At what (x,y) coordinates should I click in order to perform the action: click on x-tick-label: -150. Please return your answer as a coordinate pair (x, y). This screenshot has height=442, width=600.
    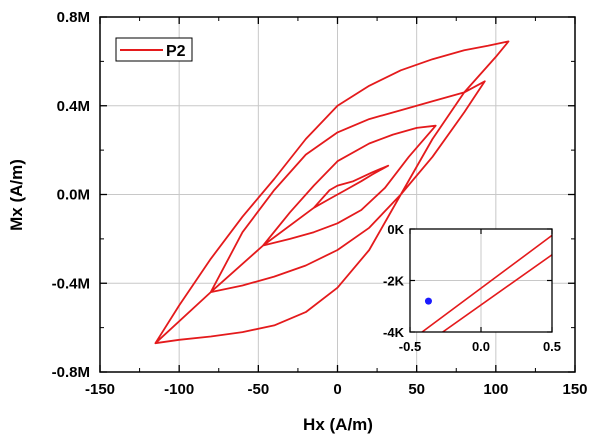
    Looking at the image, I should click on (100, 389).